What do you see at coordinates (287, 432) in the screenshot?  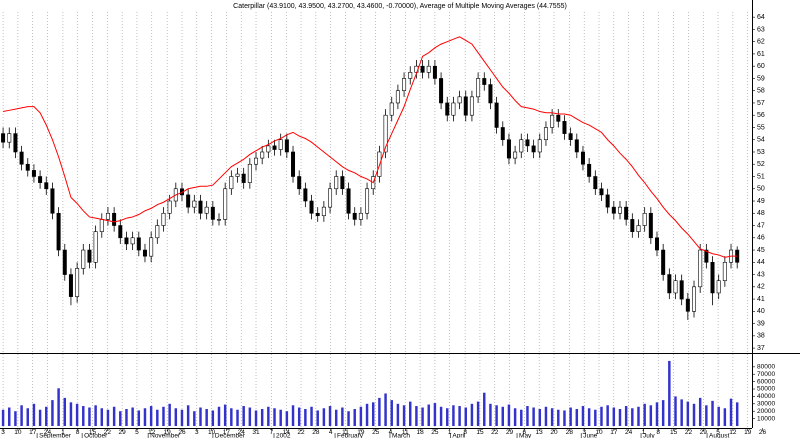 I see `x-tick-label: 14` at bounding box center [287, 432].